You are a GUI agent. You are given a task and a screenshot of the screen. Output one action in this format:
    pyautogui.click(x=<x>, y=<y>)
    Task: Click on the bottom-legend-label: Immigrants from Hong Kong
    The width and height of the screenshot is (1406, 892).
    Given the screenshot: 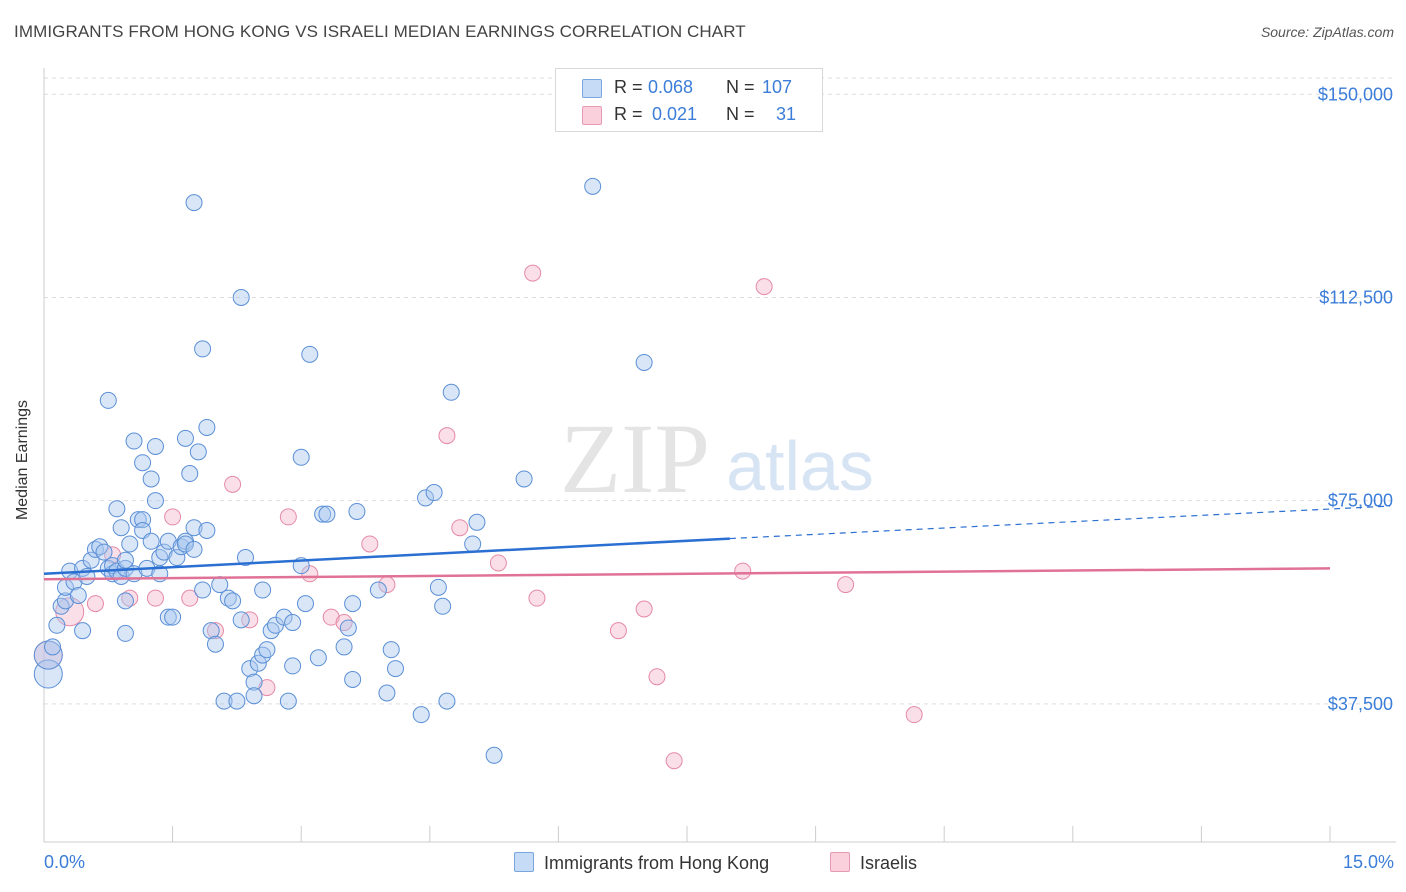 What is the action you would take?
    pyautogui.click(x=657, y=863)
    